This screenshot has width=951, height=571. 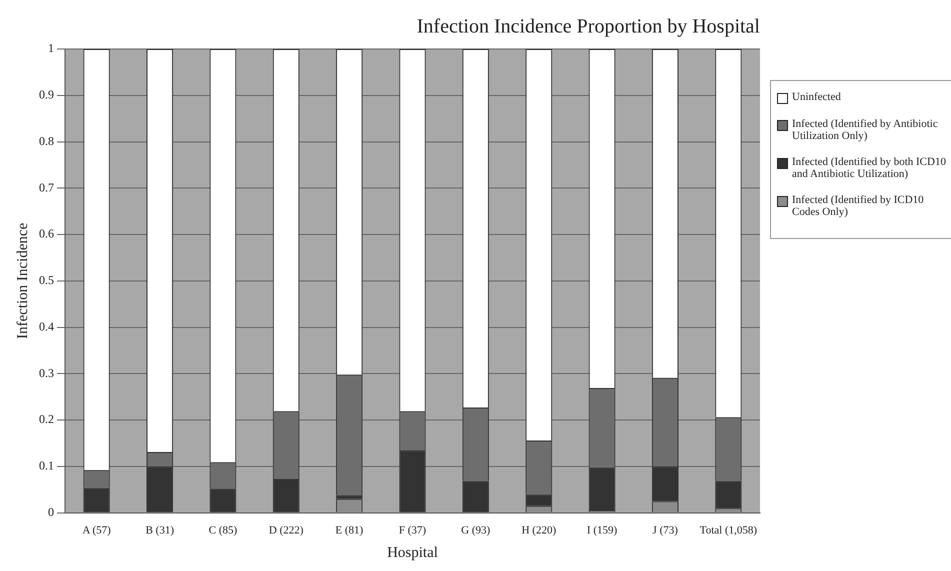 What do you see at coordinates (539, 530) in the screenshot?
I see `x-tick-label: H (220)` at bounding box center [539, 530].